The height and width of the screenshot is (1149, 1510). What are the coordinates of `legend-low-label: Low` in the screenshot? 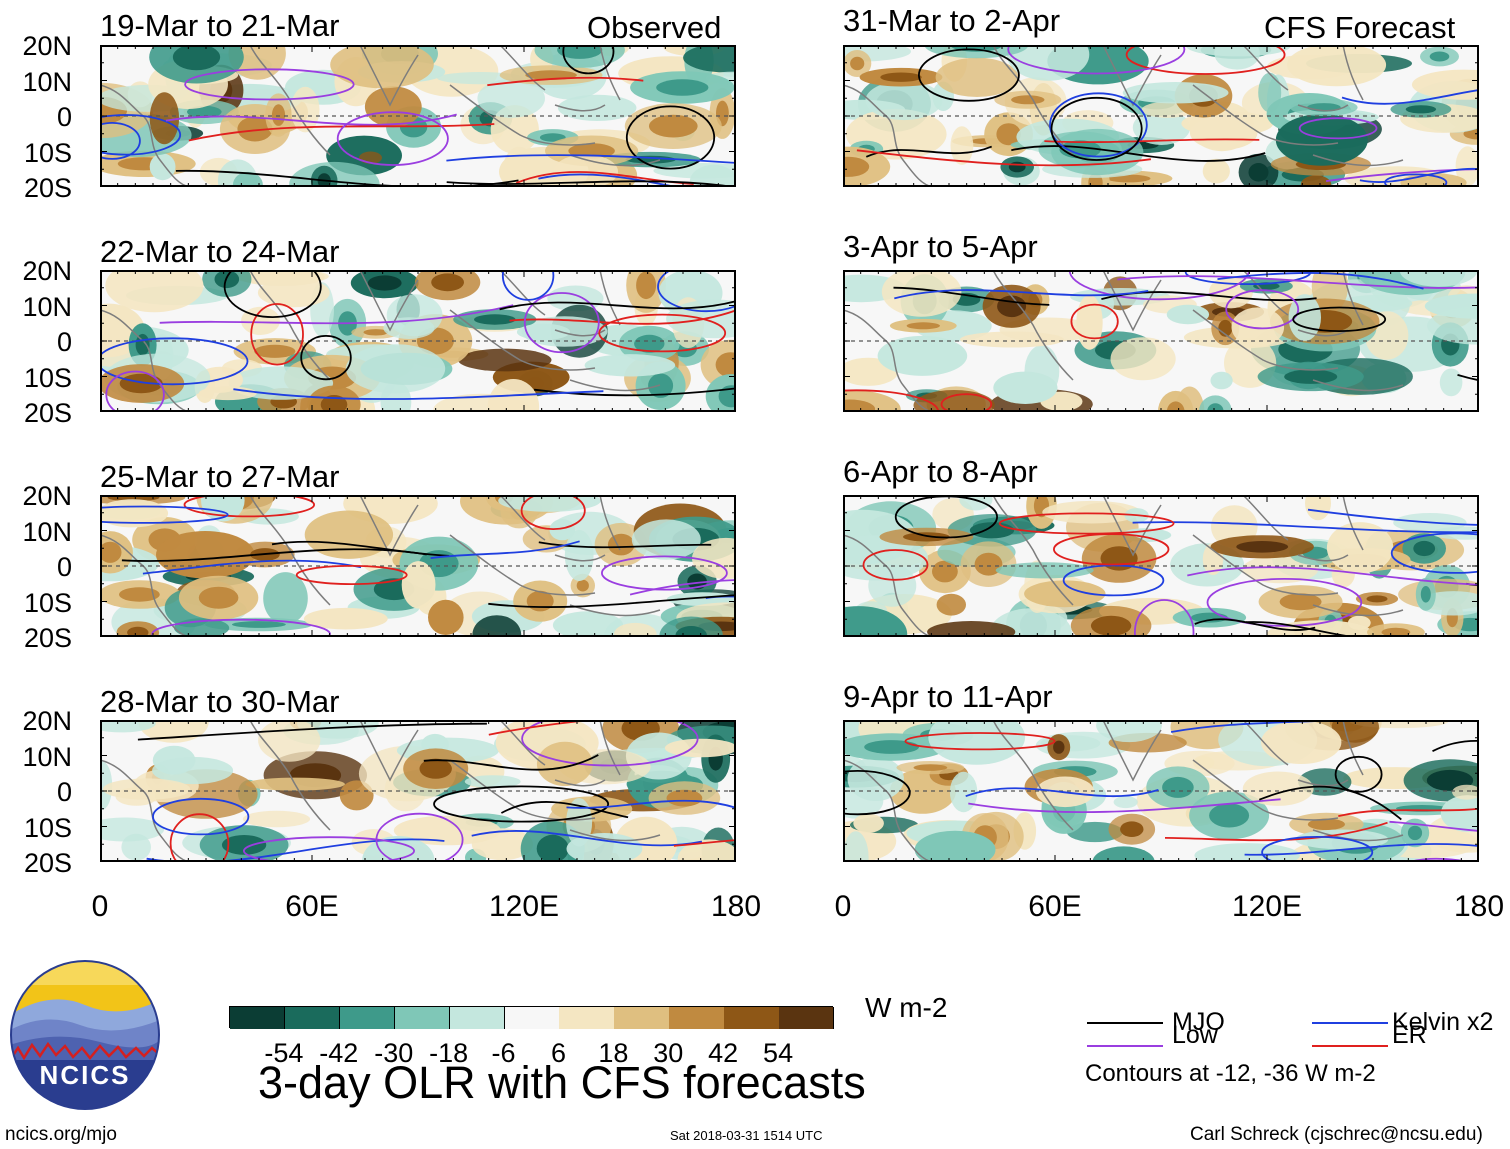 It's located at (1195, 1035).